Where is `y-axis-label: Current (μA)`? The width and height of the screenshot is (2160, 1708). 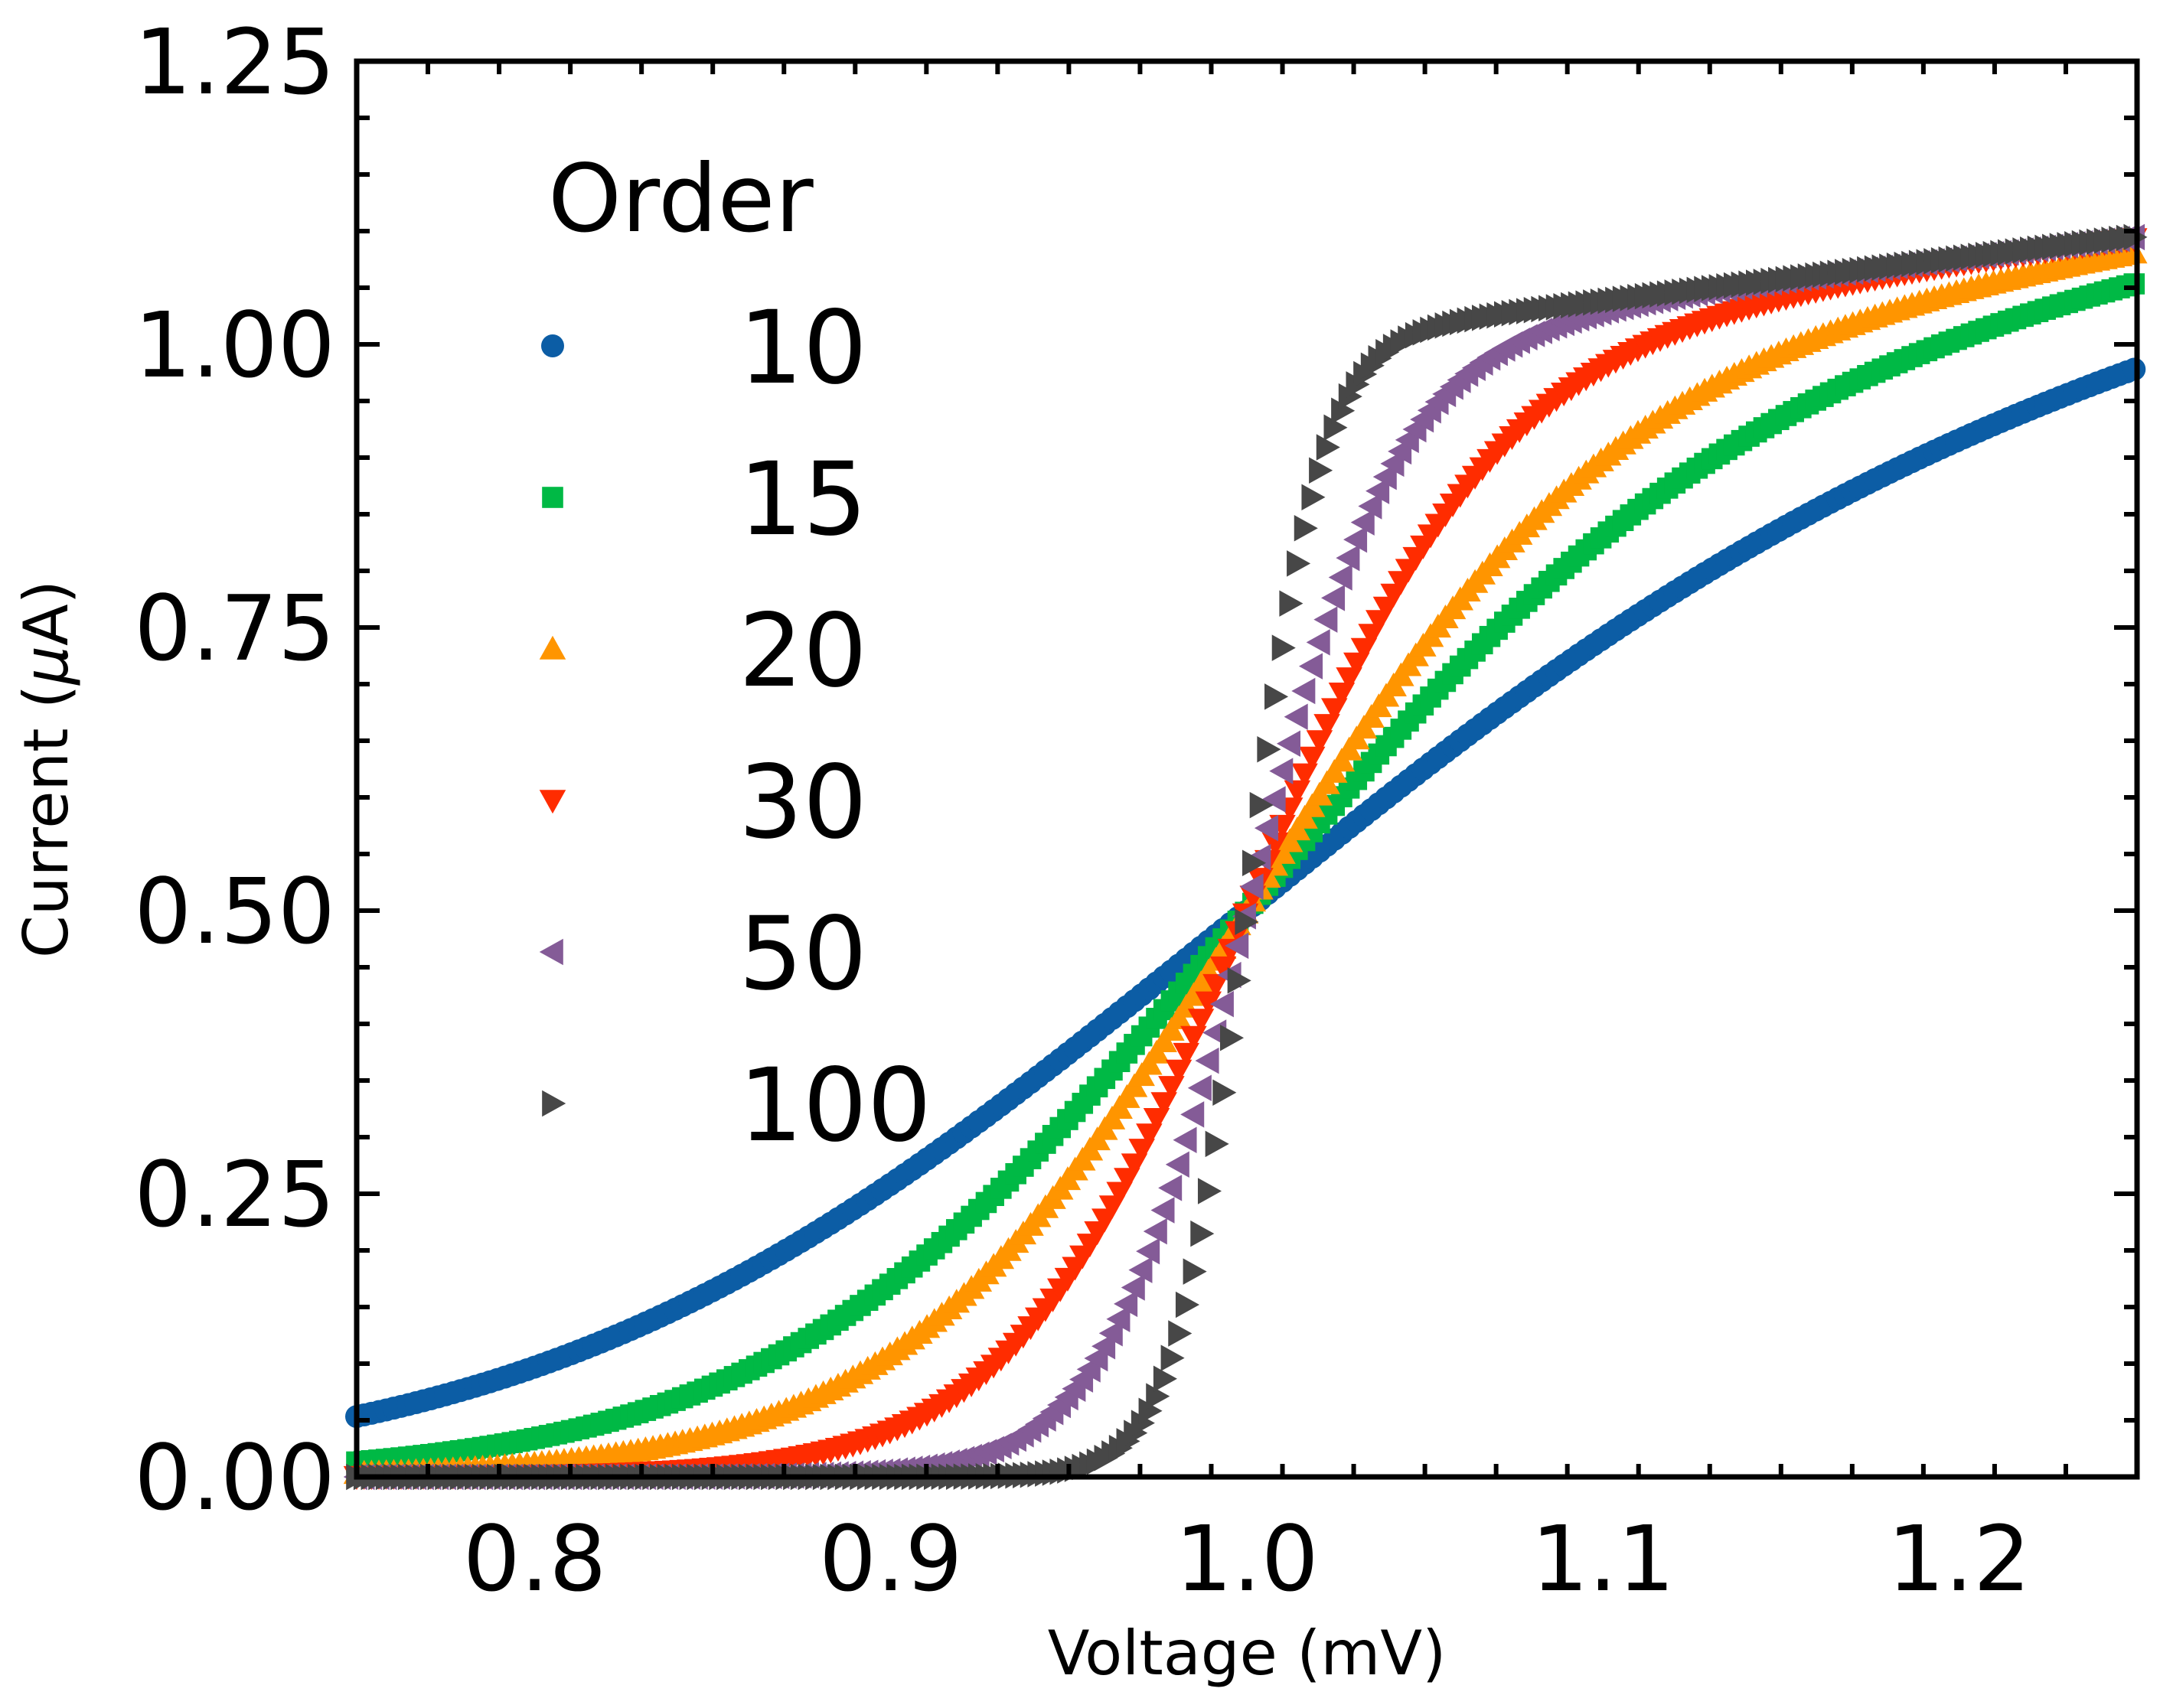 y-axis-label: Current (μA) is located at coordinates (46, 769).